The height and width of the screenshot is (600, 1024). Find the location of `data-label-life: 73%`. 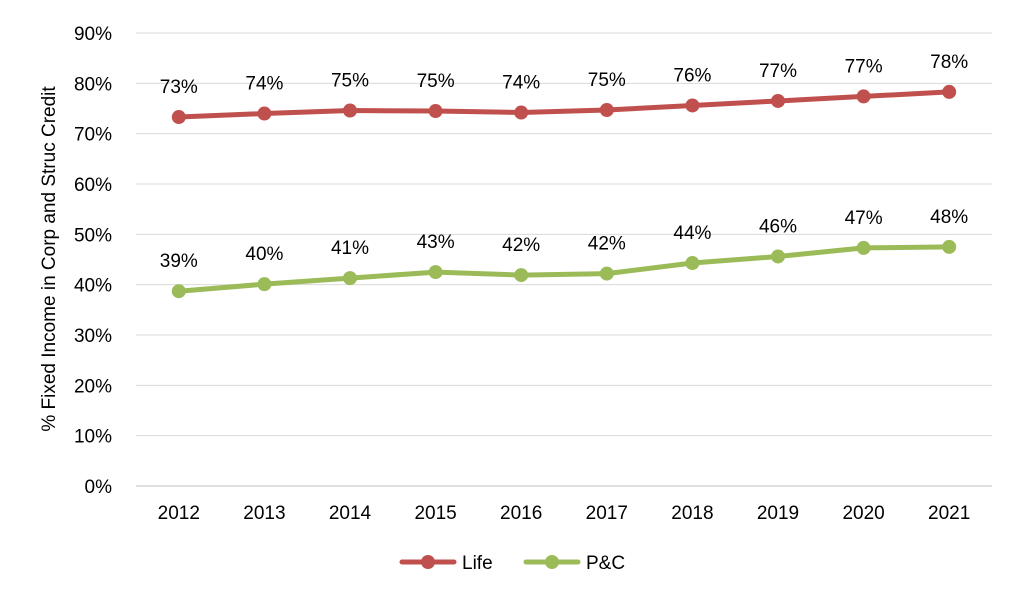

data-label-life: 73% is located at coordinates (179, 87).